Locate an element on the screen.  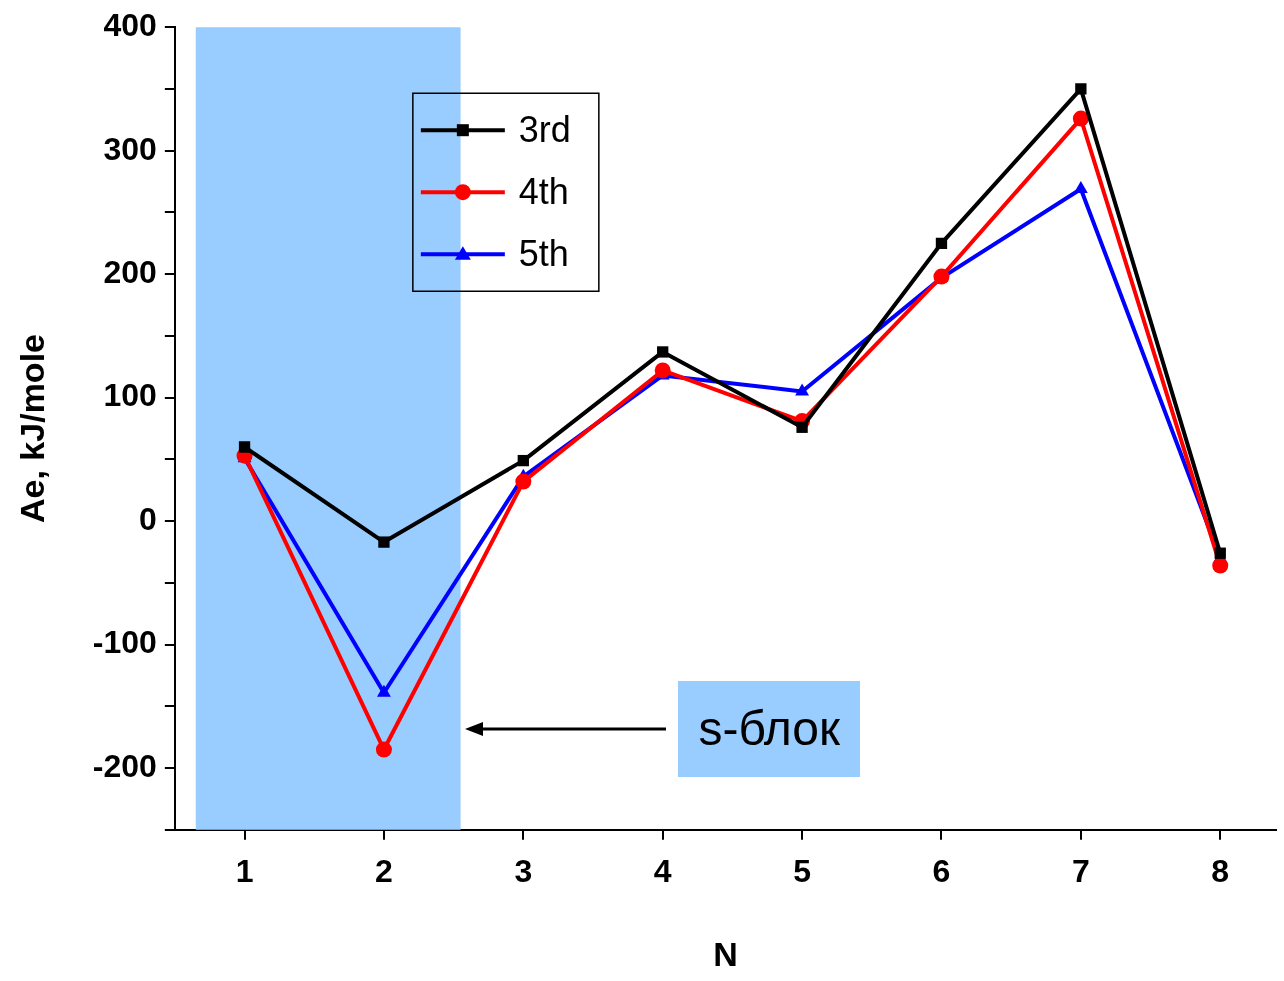
y-tick-label: -100 is located at coordinates (124, 642).